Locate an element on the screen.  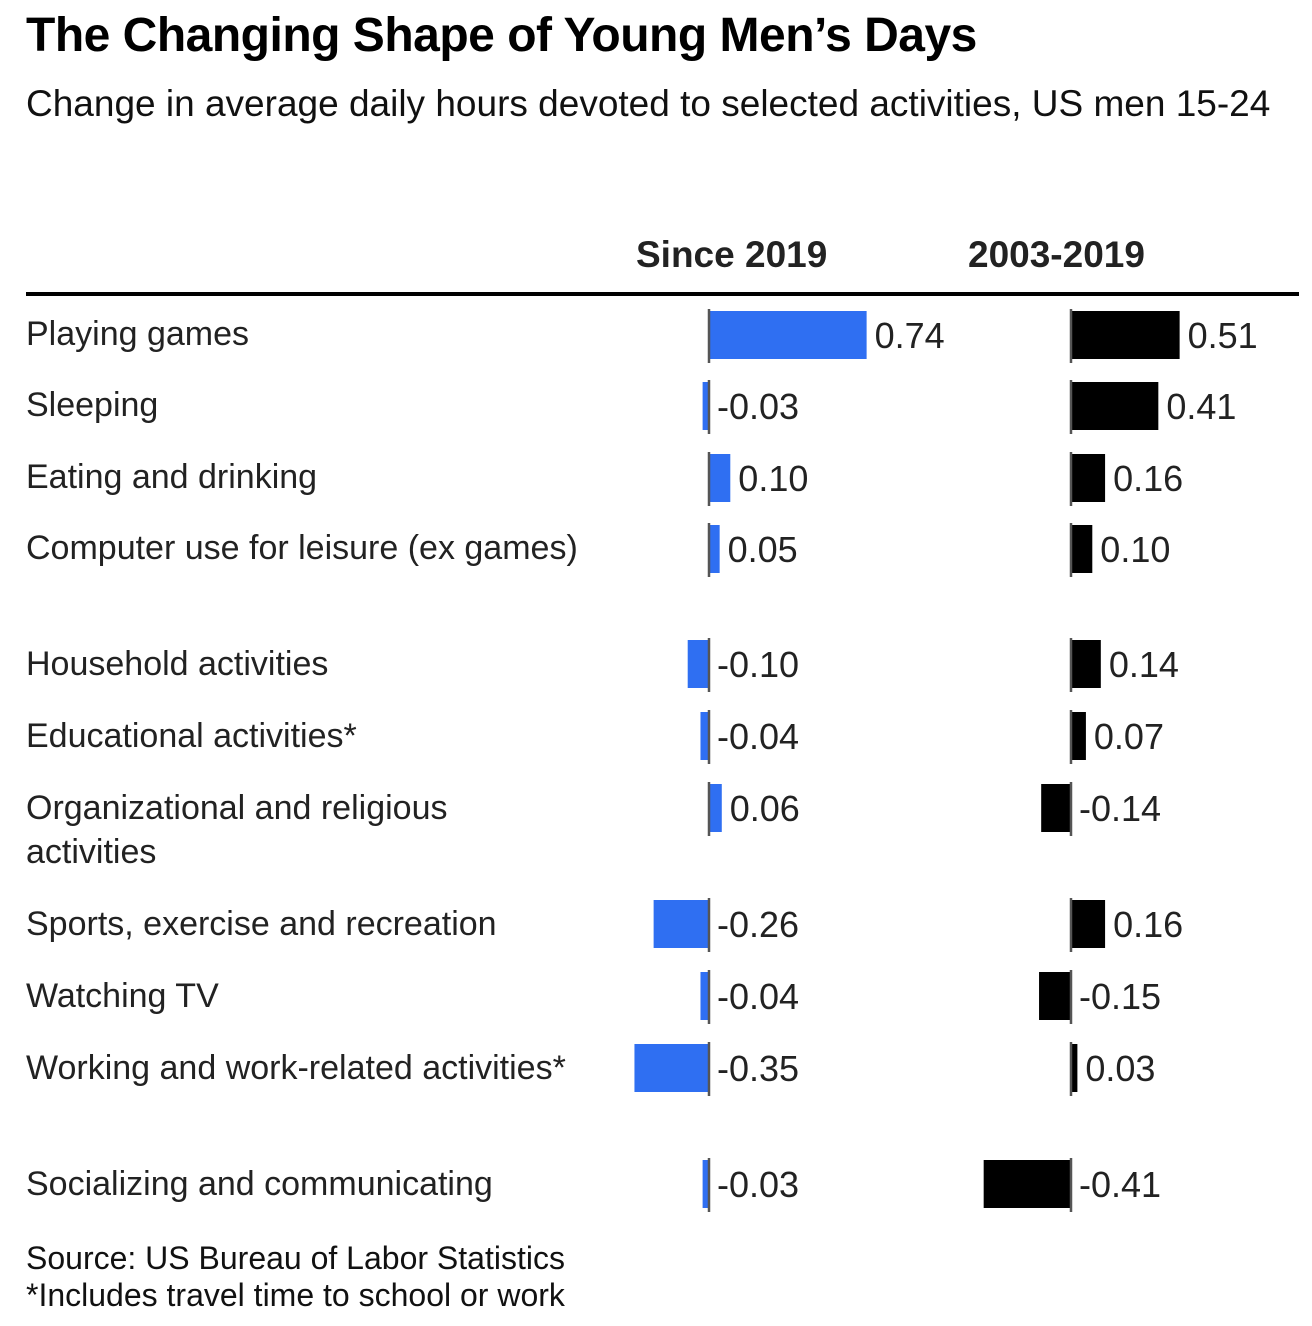
category-label: Household activities is located at coordinates (177, 664).